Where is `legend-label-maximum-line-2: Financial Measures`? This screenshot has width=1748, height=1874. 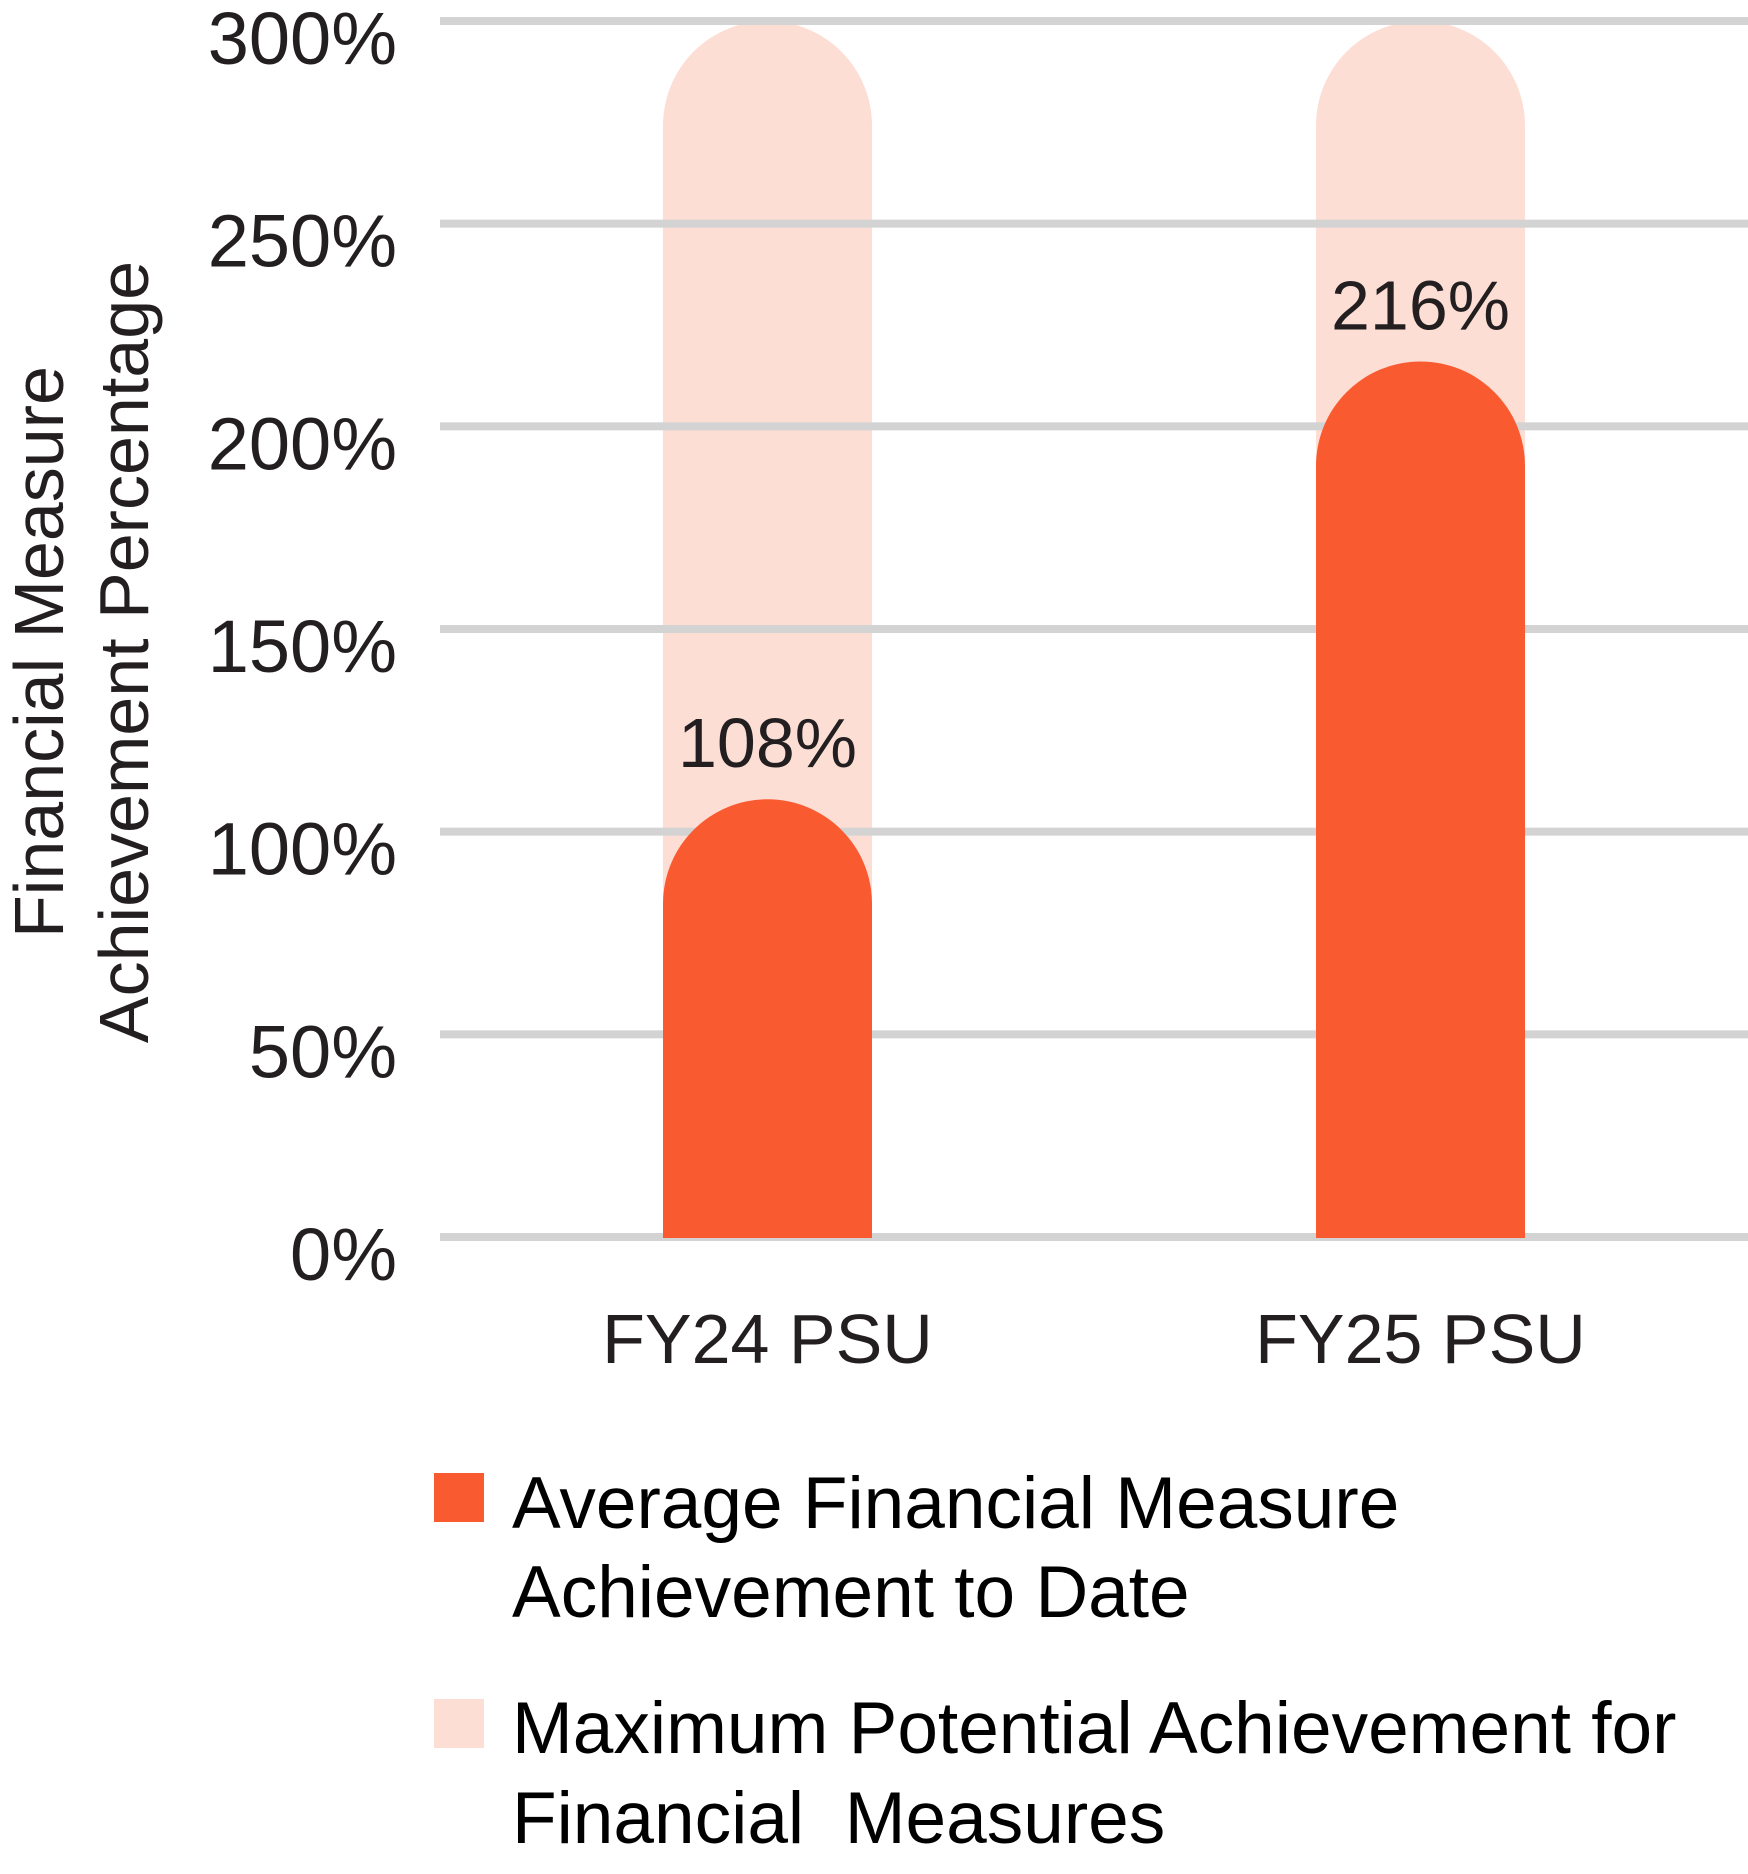 legend-label-maximum-line-2: Financial Measures is located at coordinates (838, 1818).